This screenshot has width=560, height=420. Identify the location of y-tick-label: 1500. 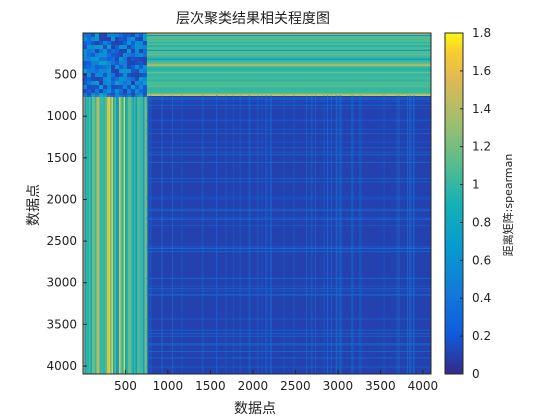
(61, 158).